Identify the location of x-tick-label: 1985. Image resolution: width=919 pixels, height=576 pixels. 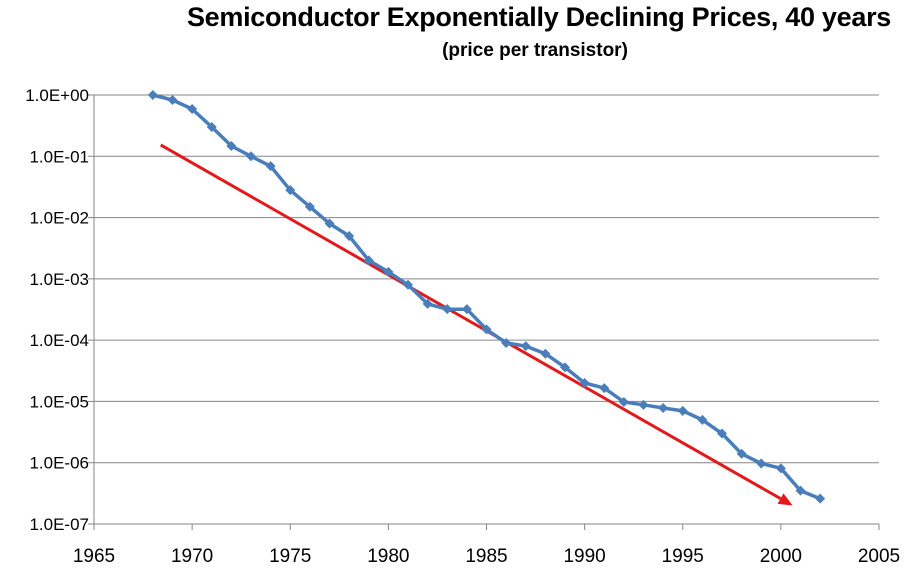
(486, 556).